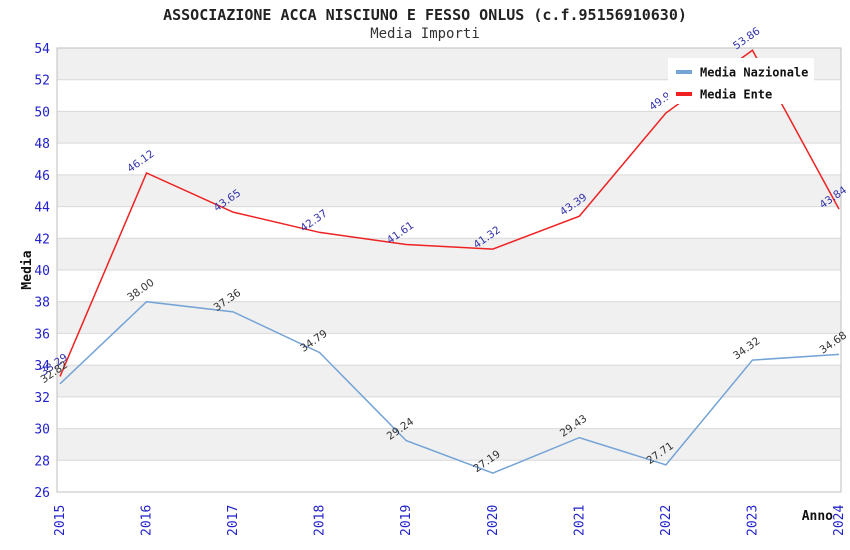  I want to click on y-tick-label: 46, so click(42, 176).